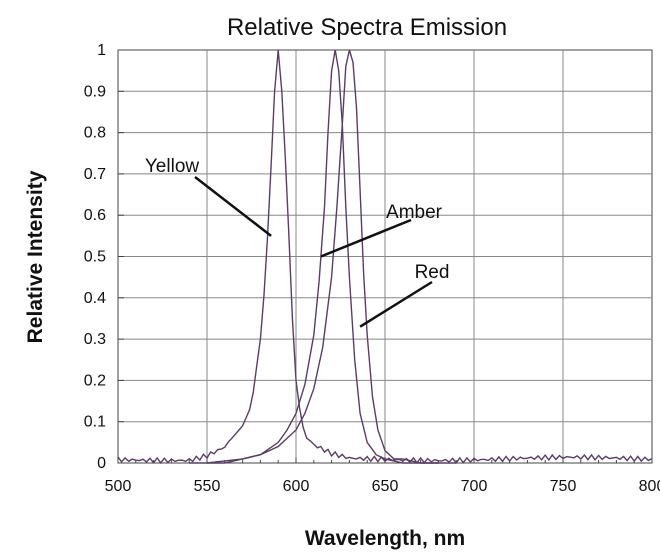 The height and width of the screenshot is (559, 660). What do you see at coordinates (95, 174) in the screenshot?
I see `y-tick-label: 0.7` at bounding box center [95, 174].